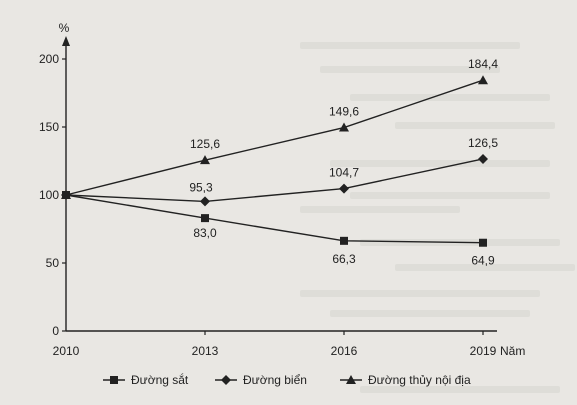  What do you see at coordinates (160, 379) in the screenshot?
I see `legend-label: Đường sắt` at bounding box center [160, 379].